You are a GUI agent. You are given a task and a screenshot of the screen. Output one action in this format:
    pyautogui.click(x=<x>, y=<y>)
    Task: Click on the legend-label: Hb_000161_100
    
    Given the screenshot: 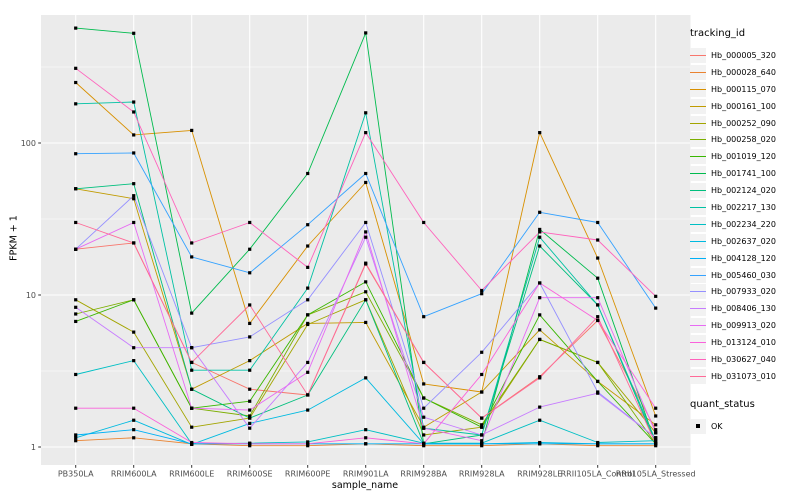 What is the action you would take?
    pyautogui.click(x=743, y=106)
    